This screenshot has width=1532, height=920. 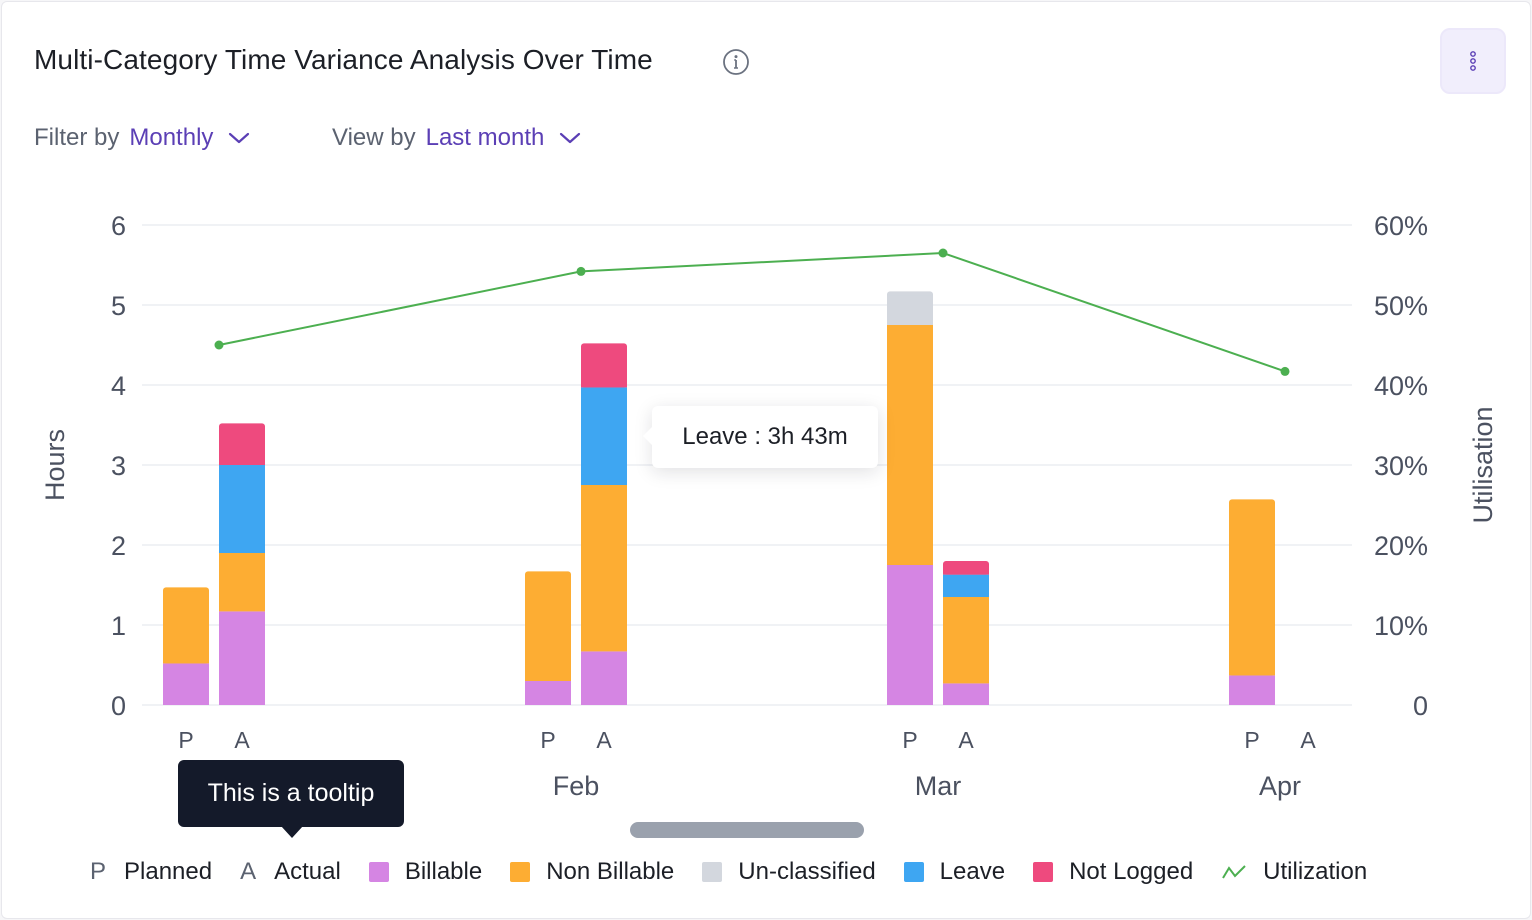 I want to click on billable-swatch, so click(x=378, y=872).